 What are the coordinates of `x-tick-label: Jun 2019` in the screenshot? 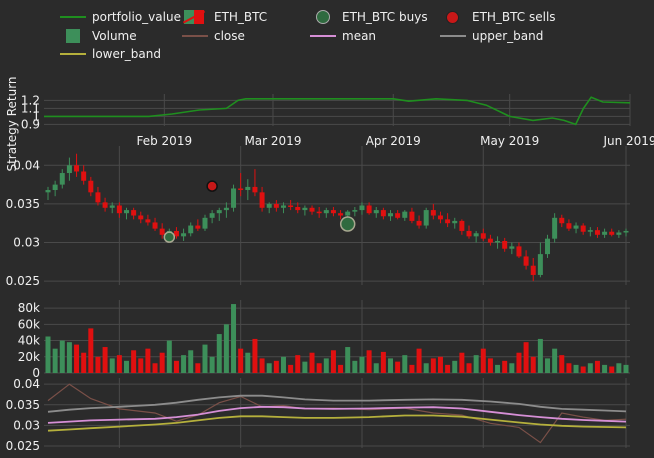 It's located at (628, 141).